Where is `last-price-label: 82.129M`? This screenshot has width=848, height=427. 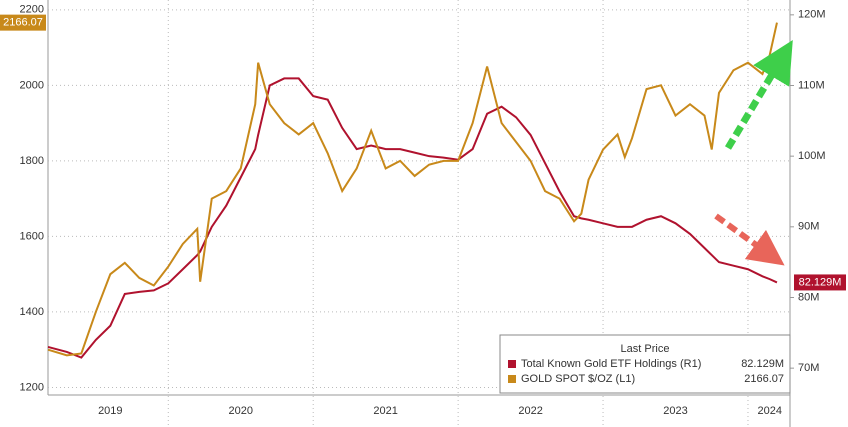
last-price-label: 82.129M is located at coordinates (820, 282).